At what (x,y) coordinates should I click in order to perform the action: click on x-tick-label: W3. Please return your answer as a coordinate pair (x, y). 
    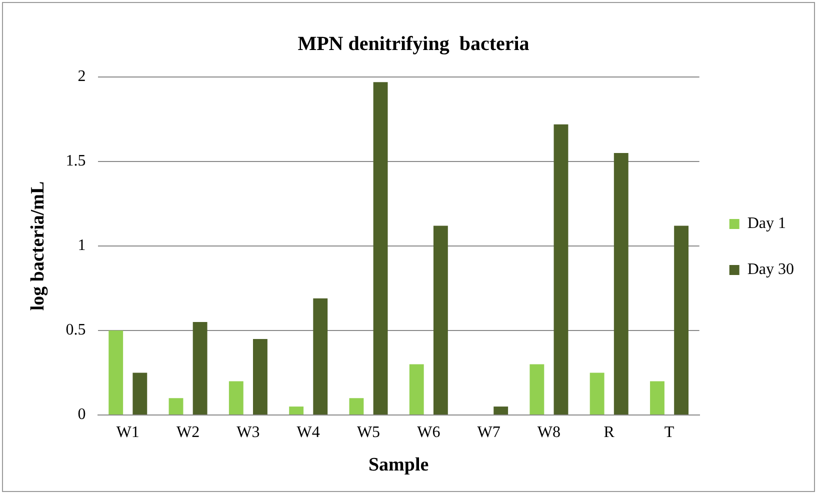
    Looking at the image, I should click on (248, 432).